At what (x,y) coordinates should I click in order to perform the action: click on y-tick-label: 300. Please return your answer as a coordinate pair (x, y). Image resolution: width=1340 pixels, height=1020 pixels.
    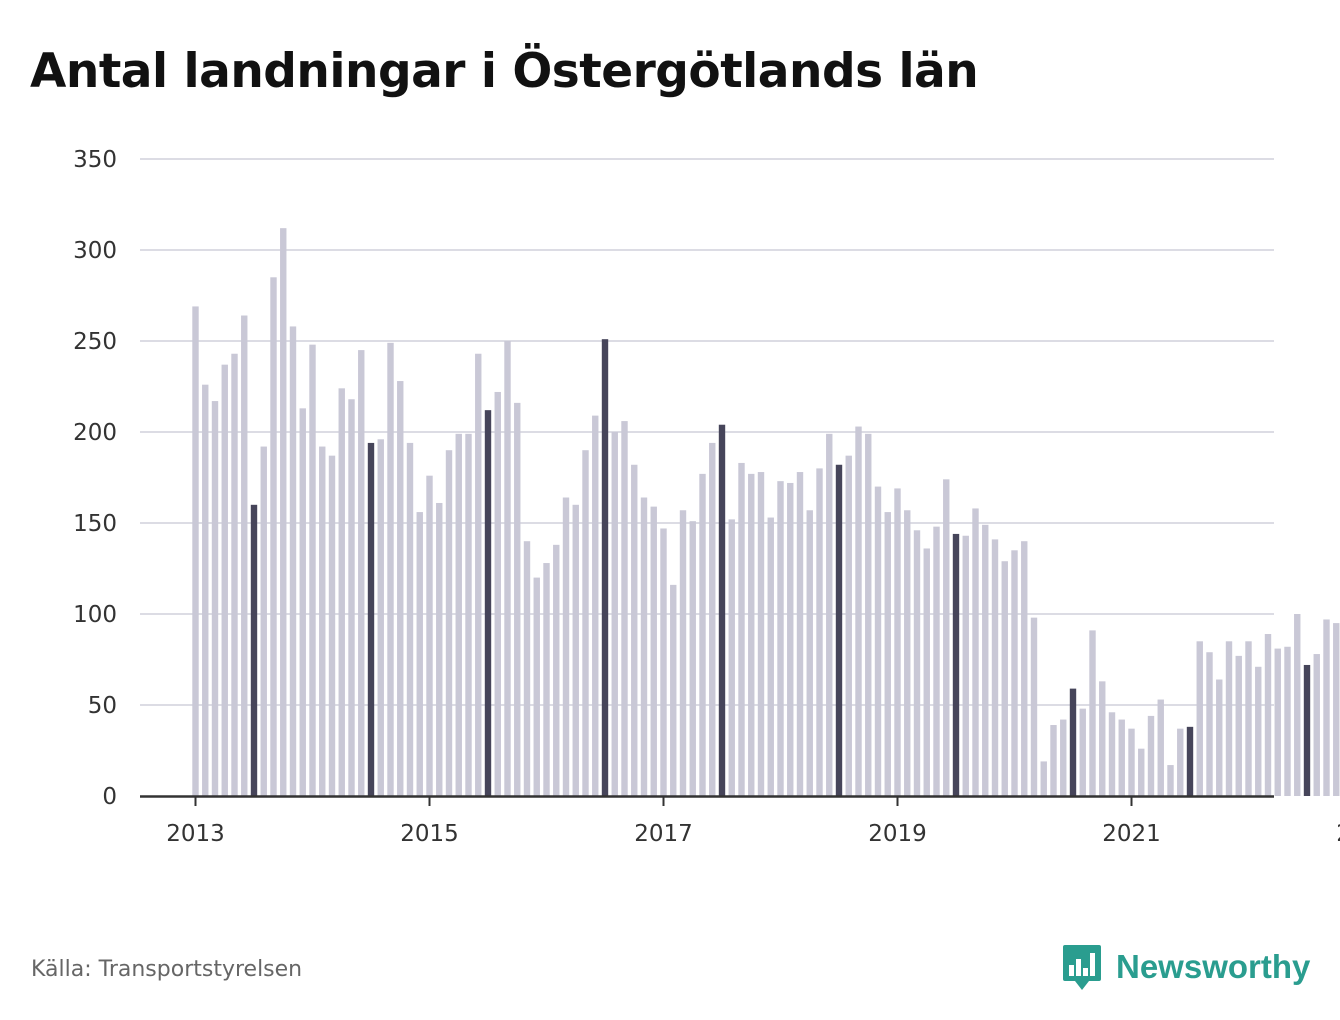
    Looking at the image, I should click on (95, 251).